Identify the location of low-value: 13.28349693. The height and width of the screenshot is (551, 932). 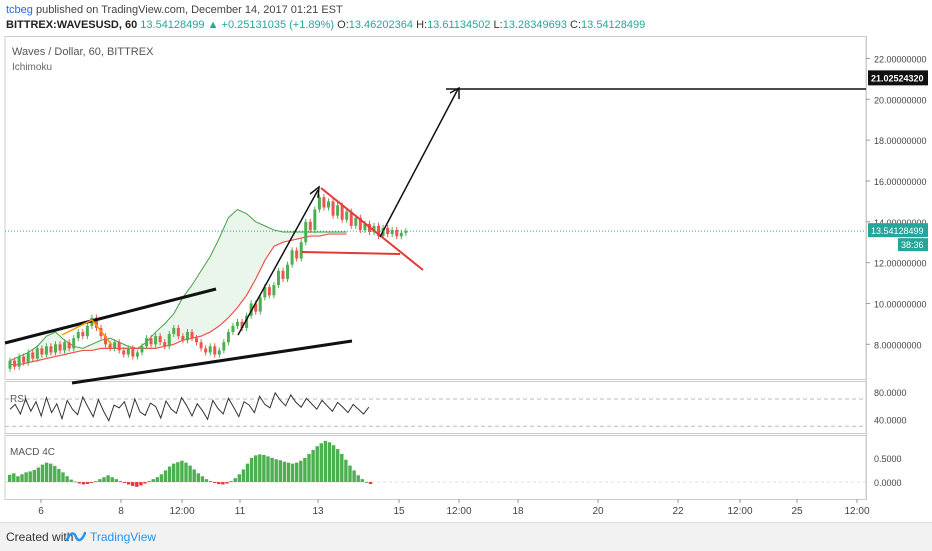
(534, 25).